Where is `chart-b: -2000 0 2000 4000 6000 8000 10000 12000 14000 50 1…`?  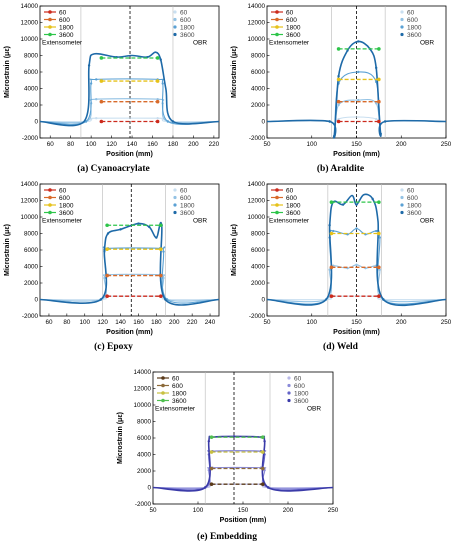 chart-b: -2000 0 2000 4000 6000 8000 10000 12000 14000 50 1… is located at coordinates (341, 80).